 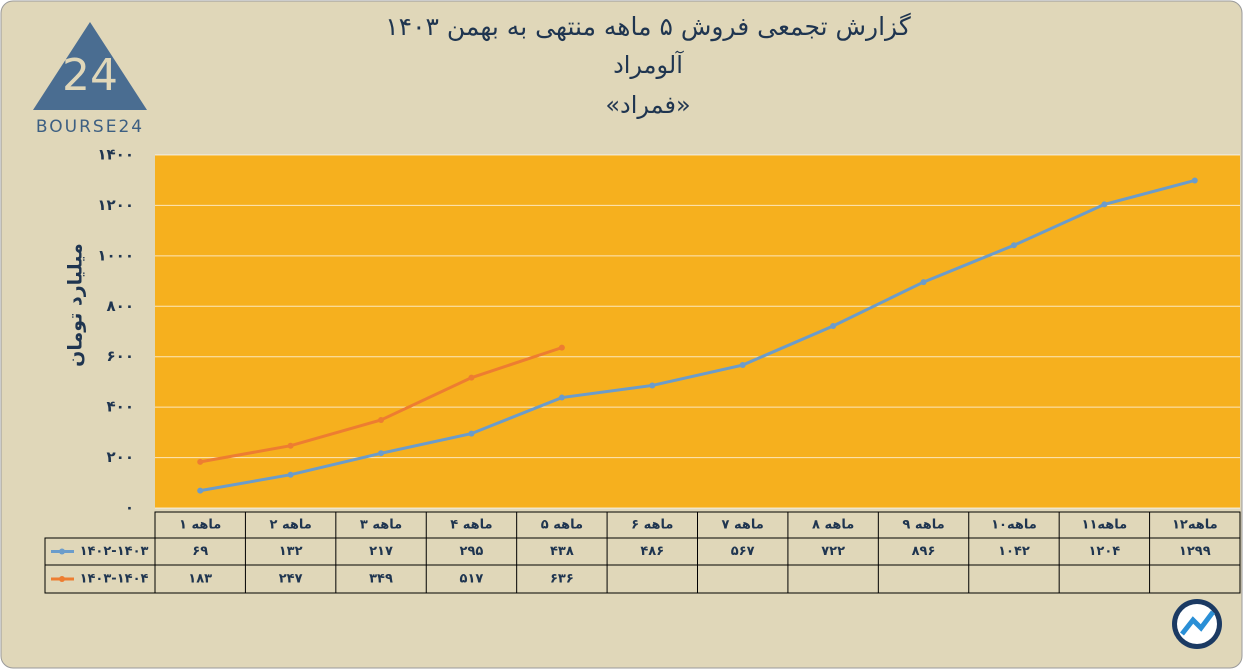 What do you see at coordinates (743, 551) in the screenshot?
I see `table-value: ۵۶۷` at bounding box center [743, 551].